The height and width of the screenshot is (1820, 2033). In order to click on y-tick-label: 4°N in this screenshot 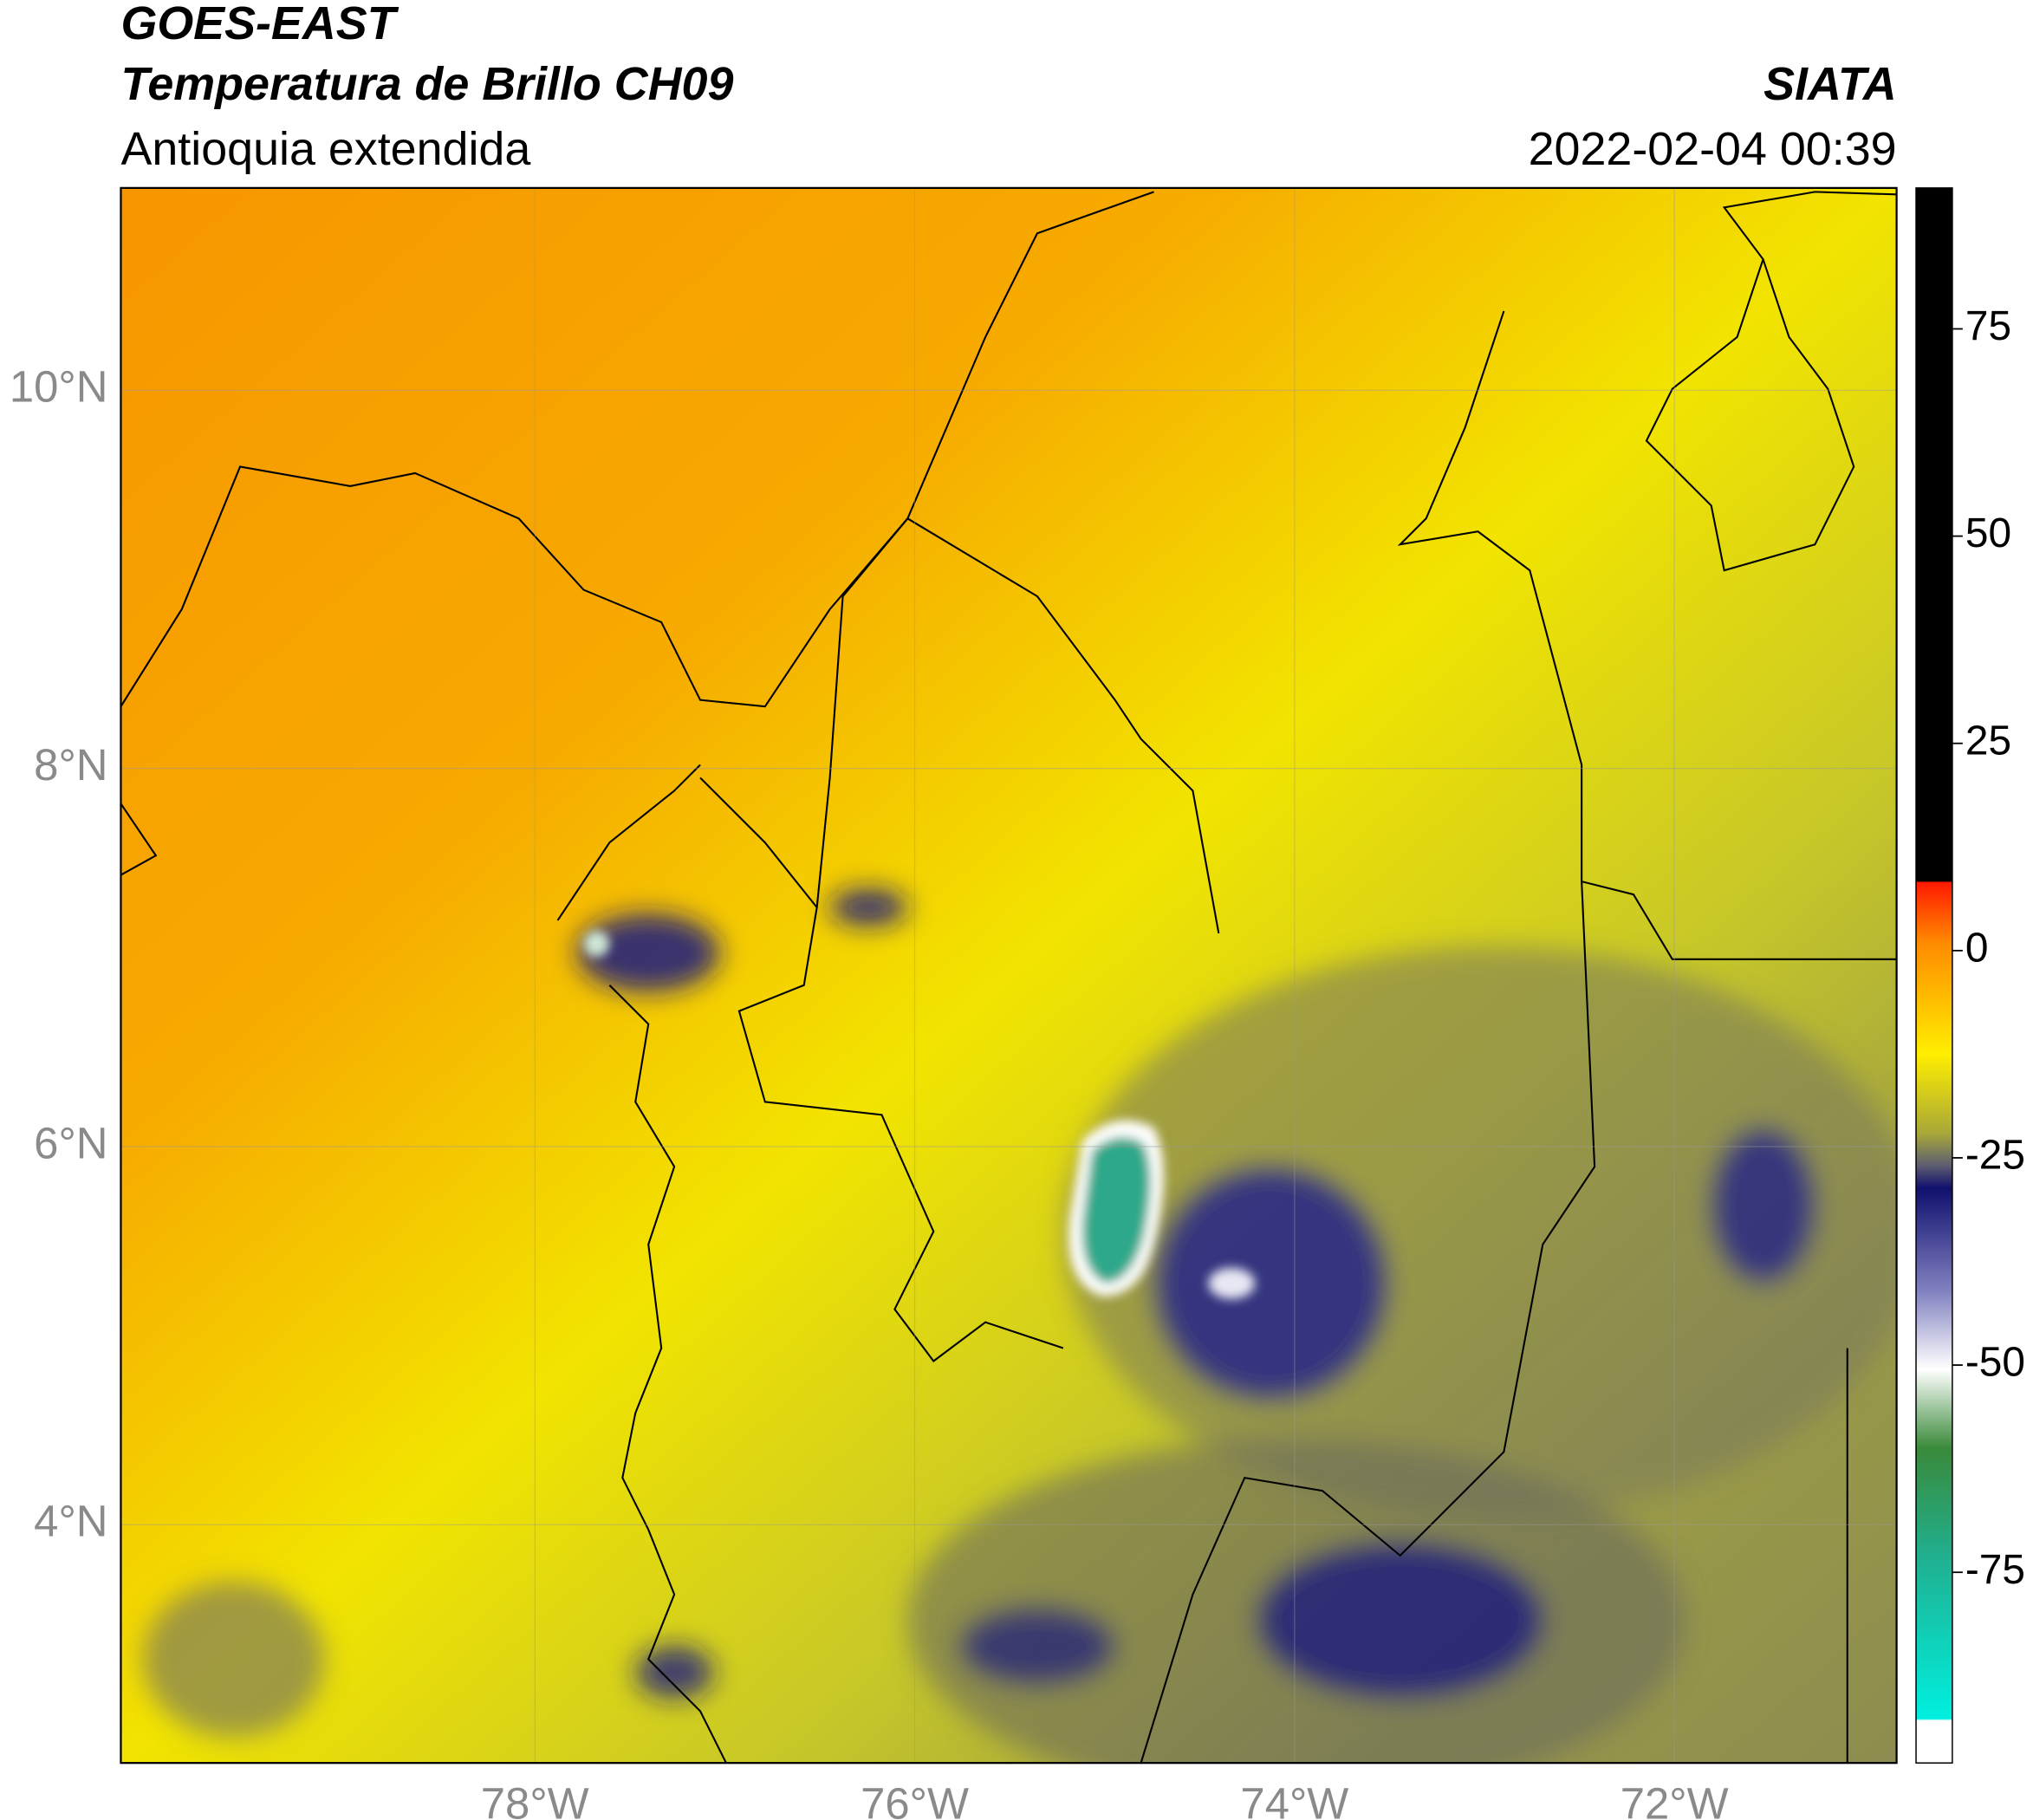, I will do `click(70, 1521)`.